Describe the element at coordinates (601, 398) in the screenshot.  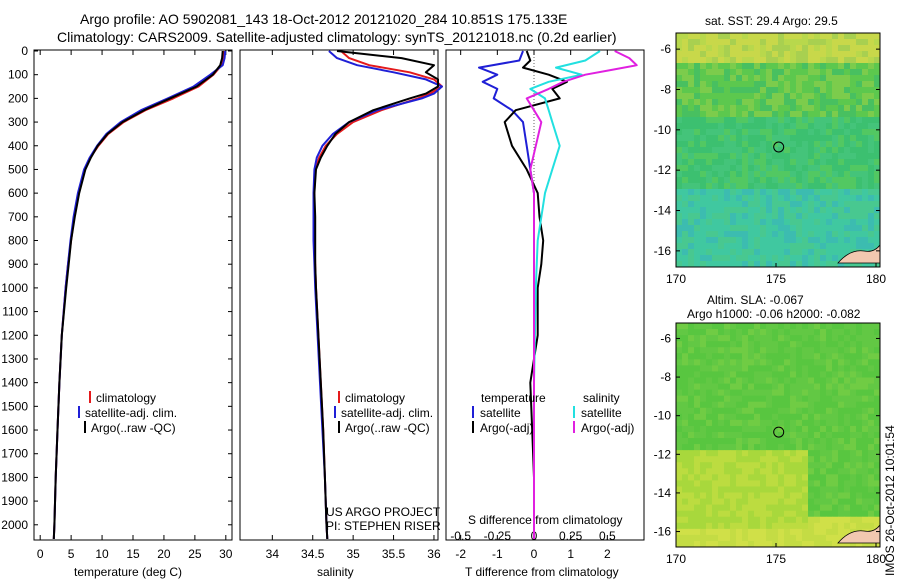
I see `legend-salinity-heading: salinity` at that location.